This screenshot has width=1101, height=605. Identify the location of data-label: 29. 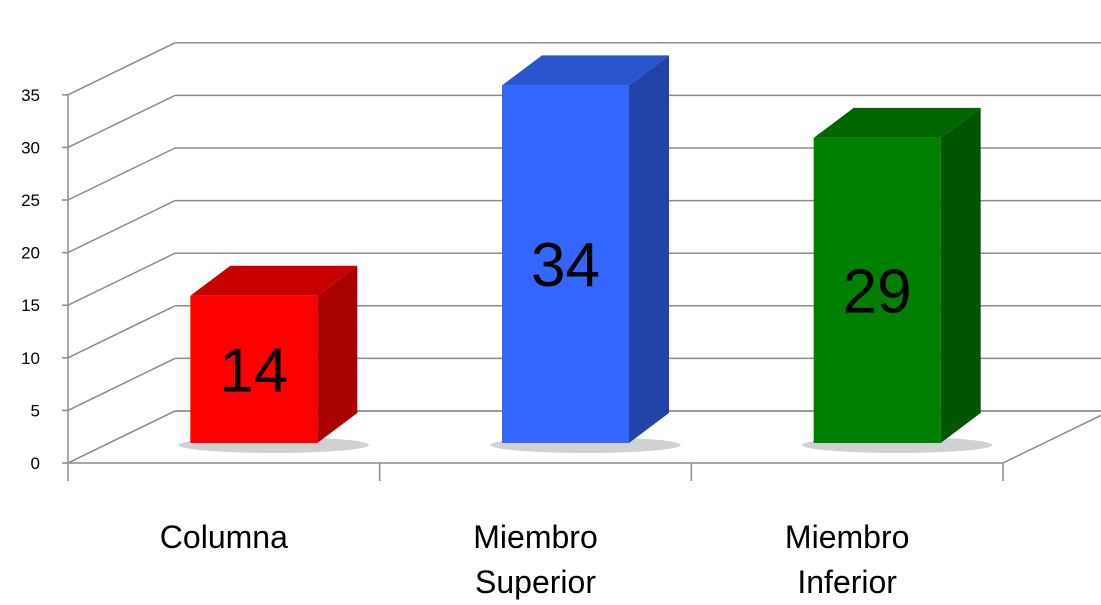
(877, 291).